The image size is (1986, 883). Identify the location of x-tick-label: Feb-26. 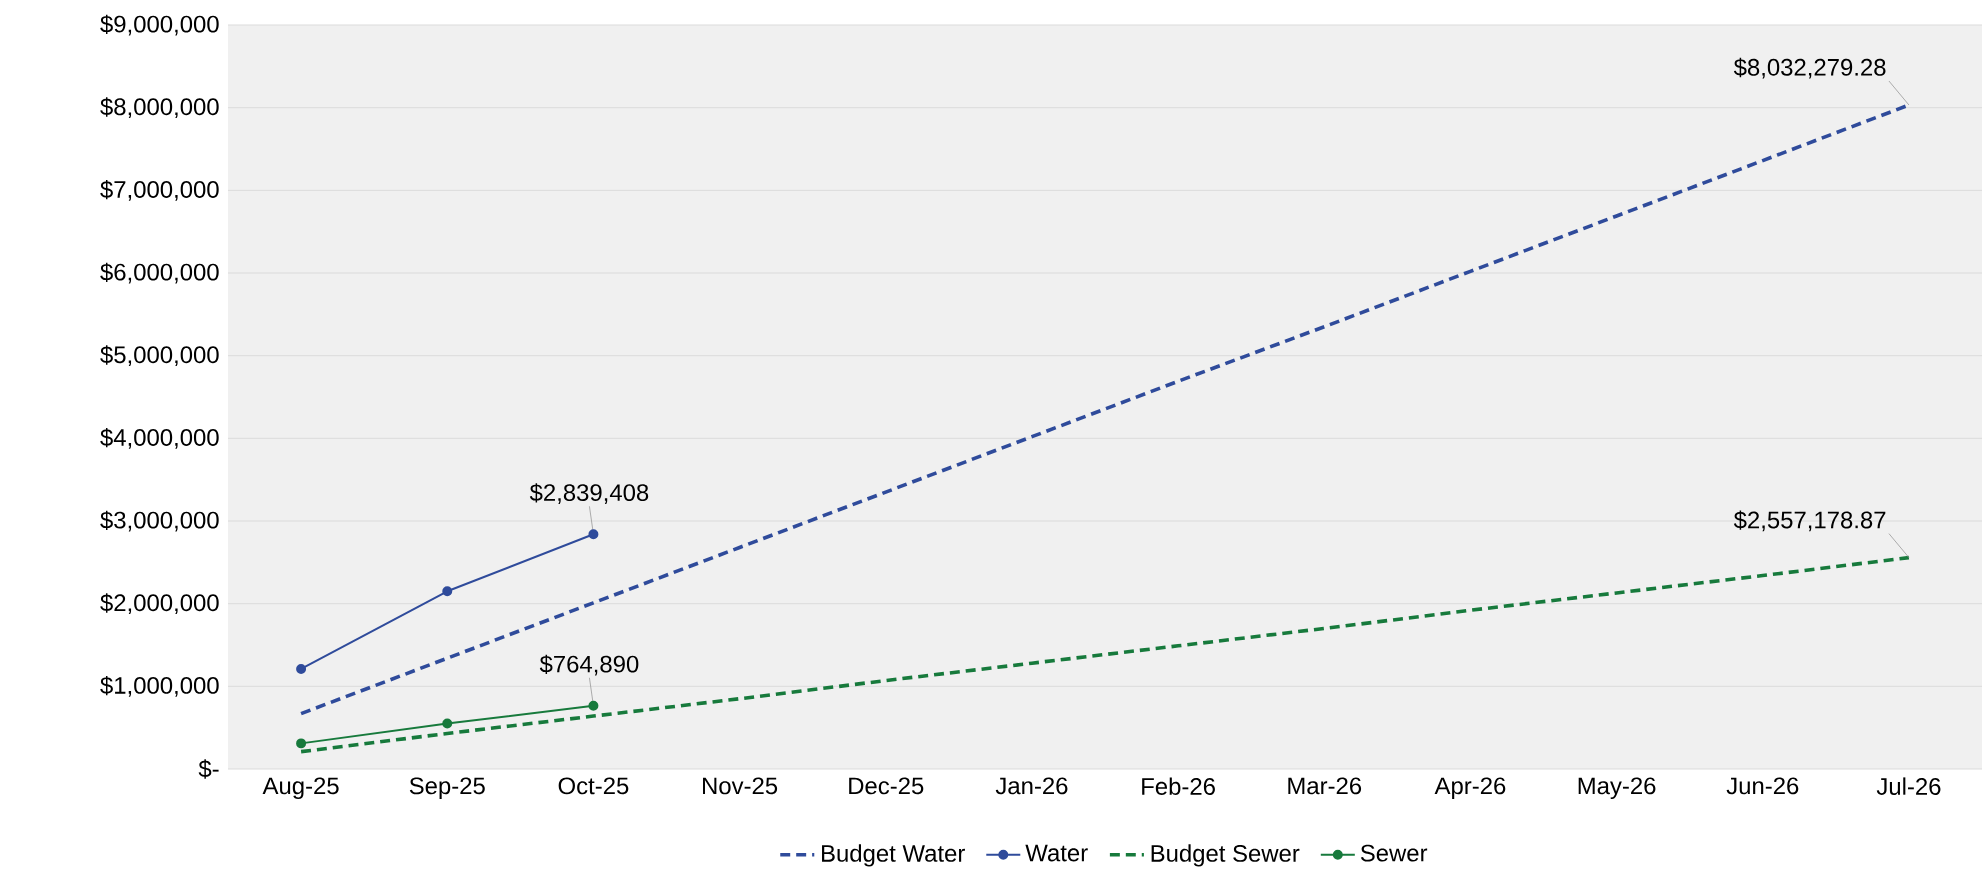
(1178, 786).